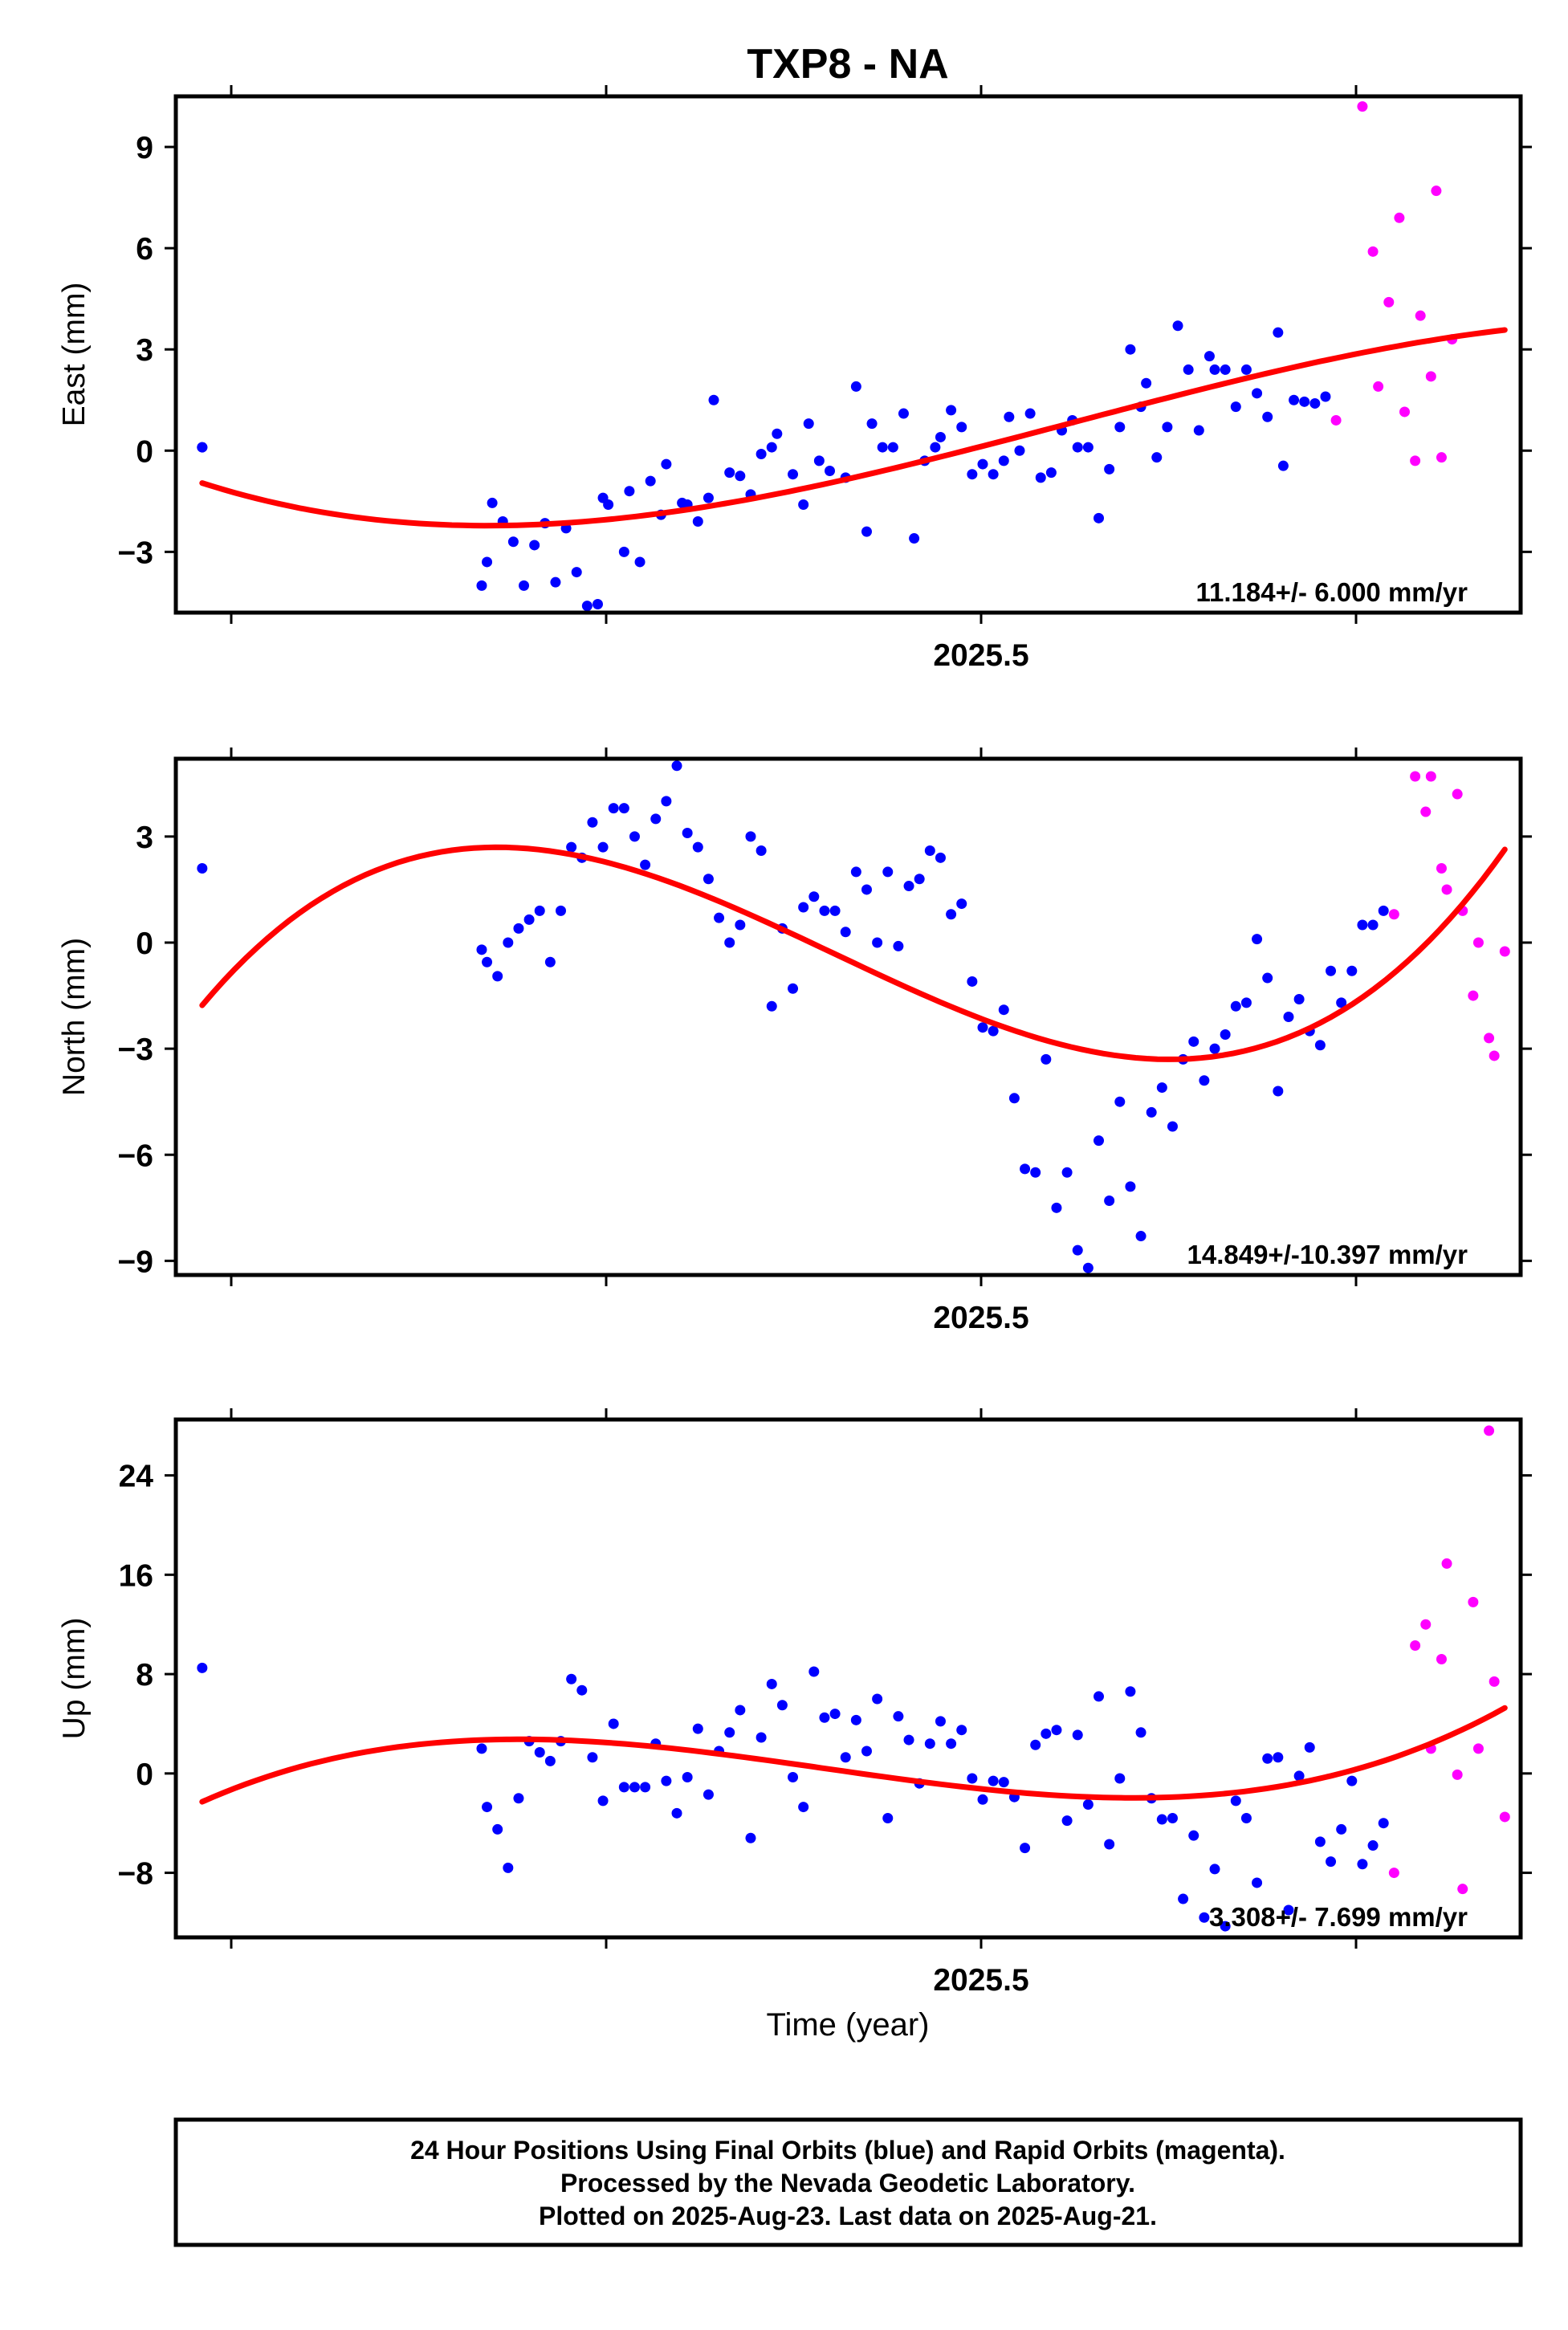  What do you see at coordinates (1327, 1254) in the screenshot?
I see `north-rate-label: 14.849+/-10.397 mm/yr` at bounding box center [1327, 1254].